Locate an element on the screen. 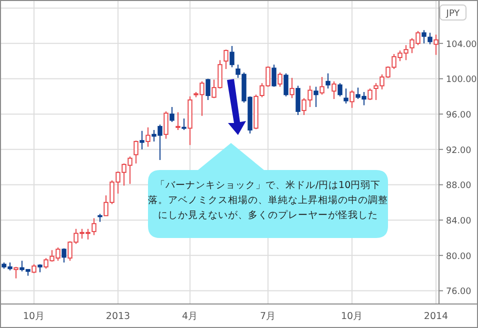 This screenshot has height=328, width=478. y-axis-title: JPY is located at coordinates (452, 14).